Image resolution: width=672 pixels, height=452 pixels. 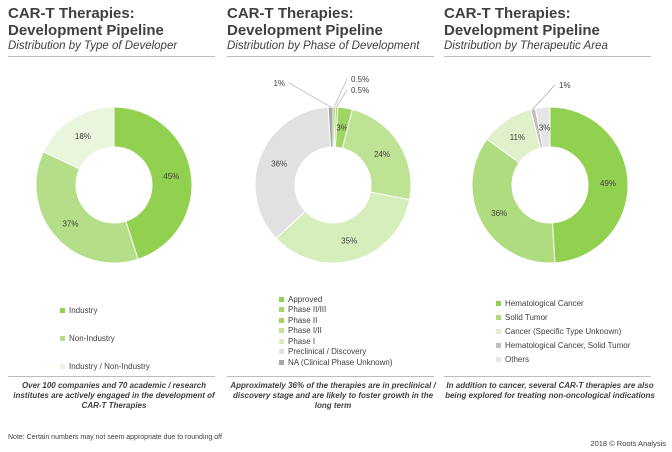 I want to click on data-label-phase-ii: 3%, so click(x=342, y=128).